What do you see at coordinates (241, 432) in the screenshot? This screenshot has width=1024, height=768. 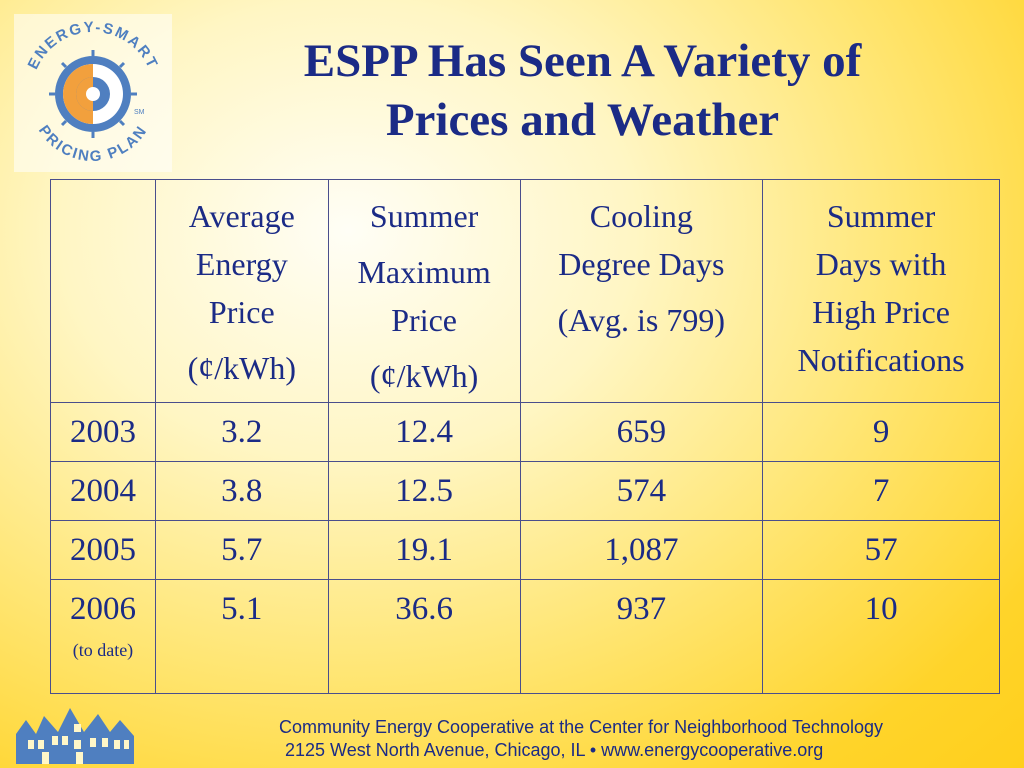 I see `cell-average-price: 3.2` at bounding box center [241, 432].